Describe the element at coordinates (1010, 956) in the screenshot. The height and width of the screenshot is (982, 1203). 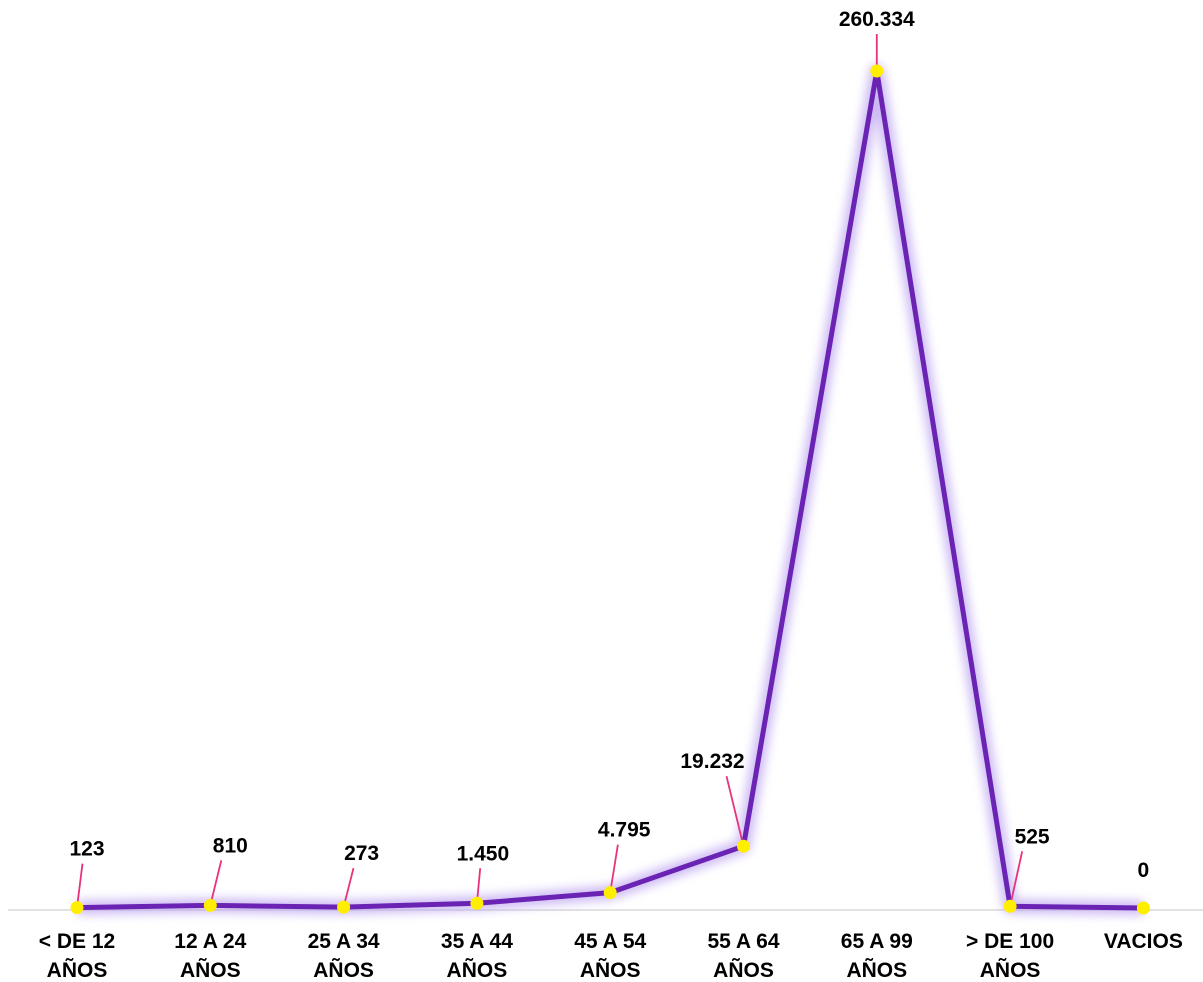
I see `x-tick-label: > DE 100 AÑOS` at that location.